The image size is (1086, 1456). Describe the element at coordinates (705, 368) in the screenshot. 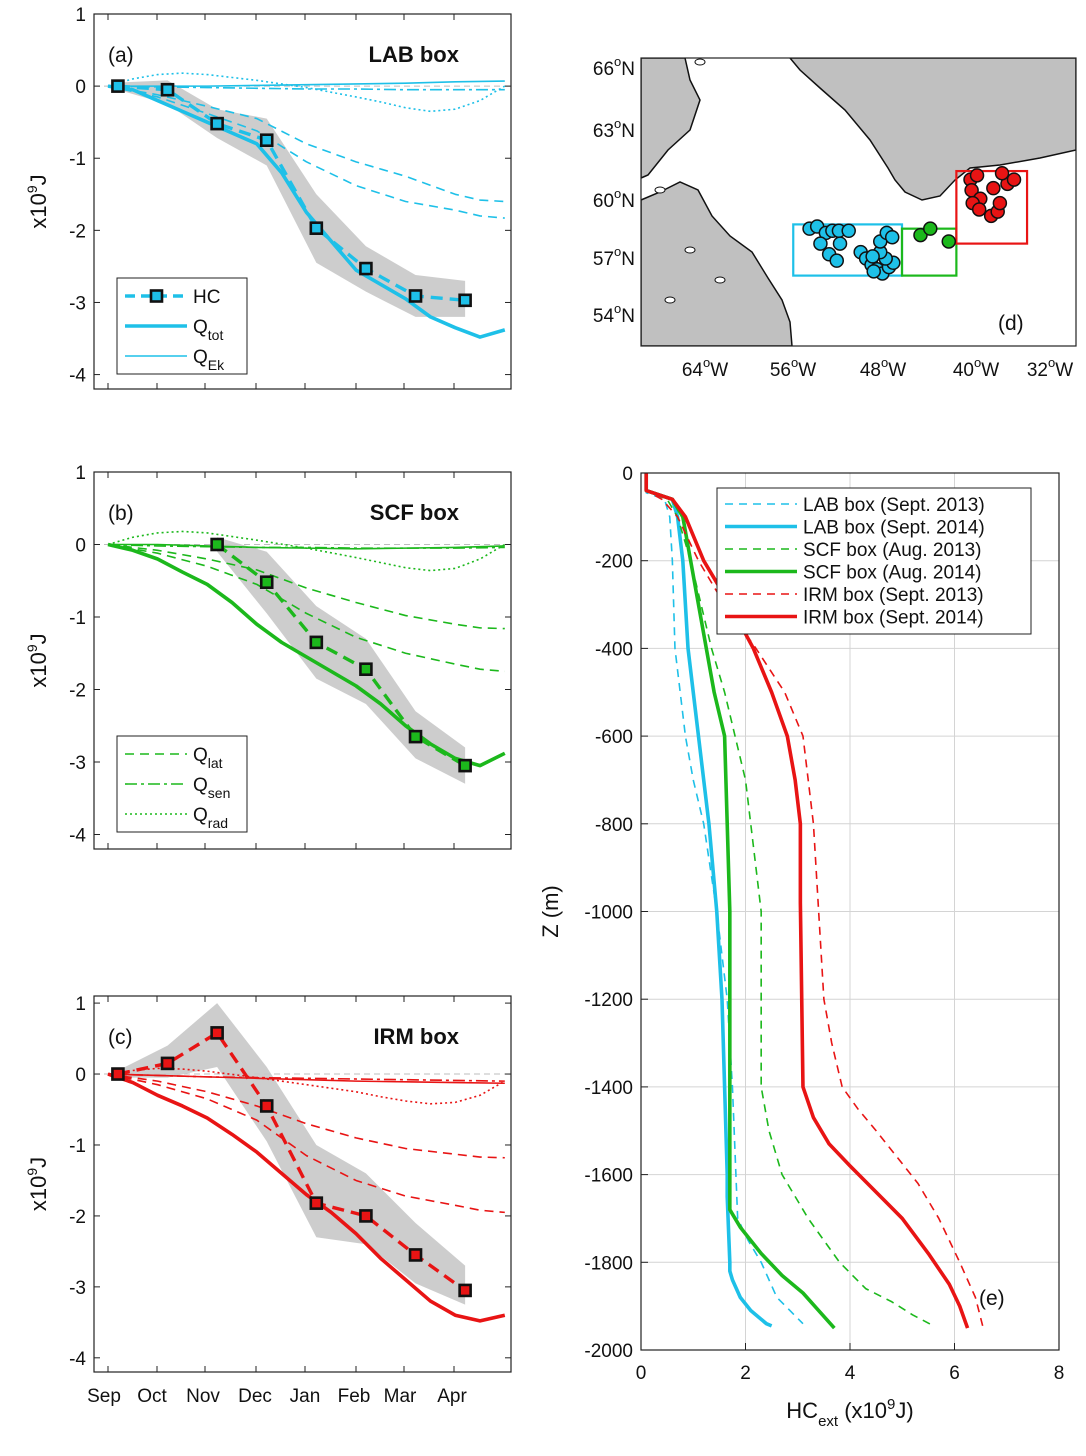

I see `lon-label: 64oW` at that location.